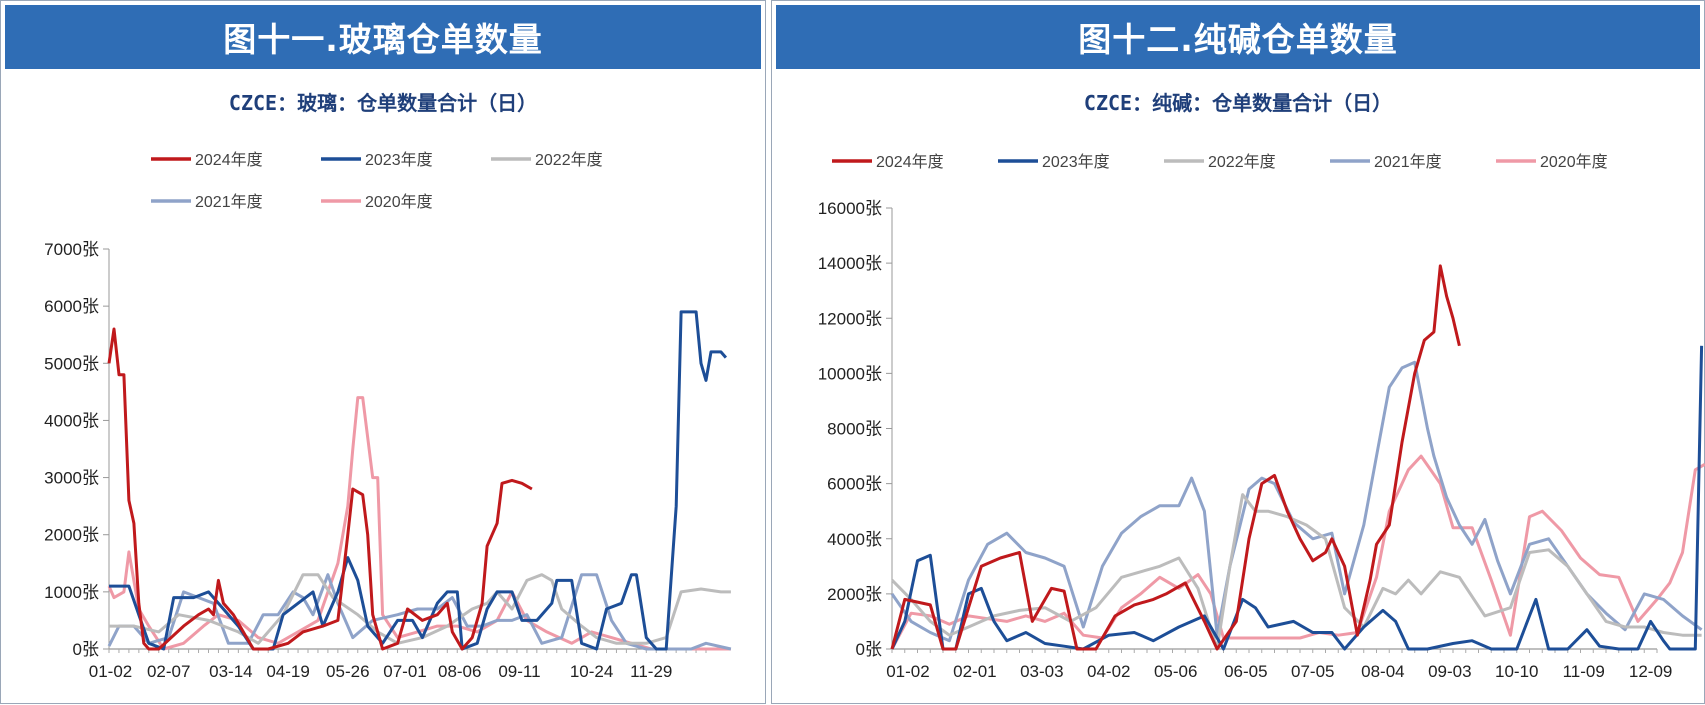 This screenshot has width=1705, height=705. I want to click on x-tick-label: 07-05, so click(1312, 671).